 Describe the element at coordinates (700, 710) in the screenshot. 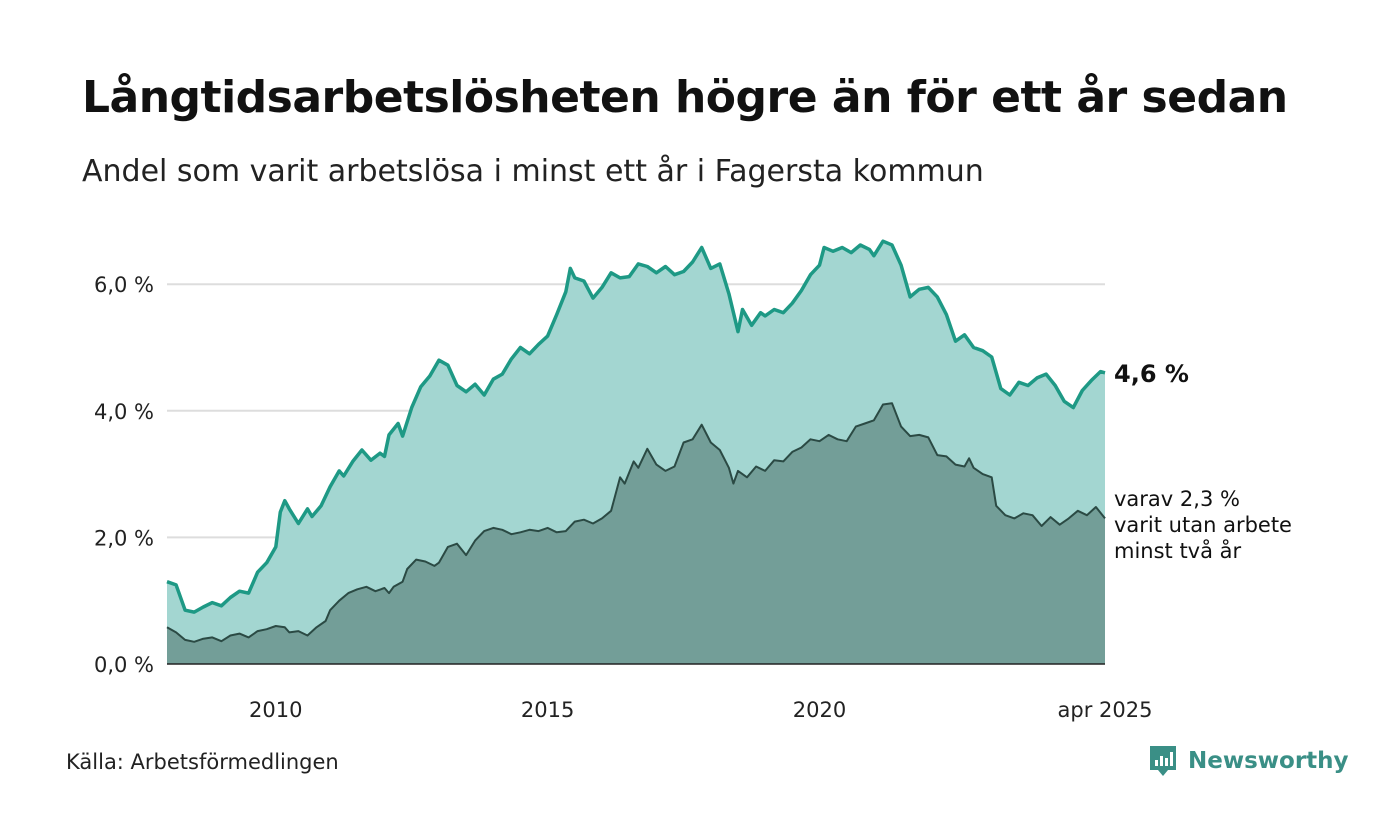

I see `x-axis-ticks: 2010 2015 2020 apr 2025` at that location.